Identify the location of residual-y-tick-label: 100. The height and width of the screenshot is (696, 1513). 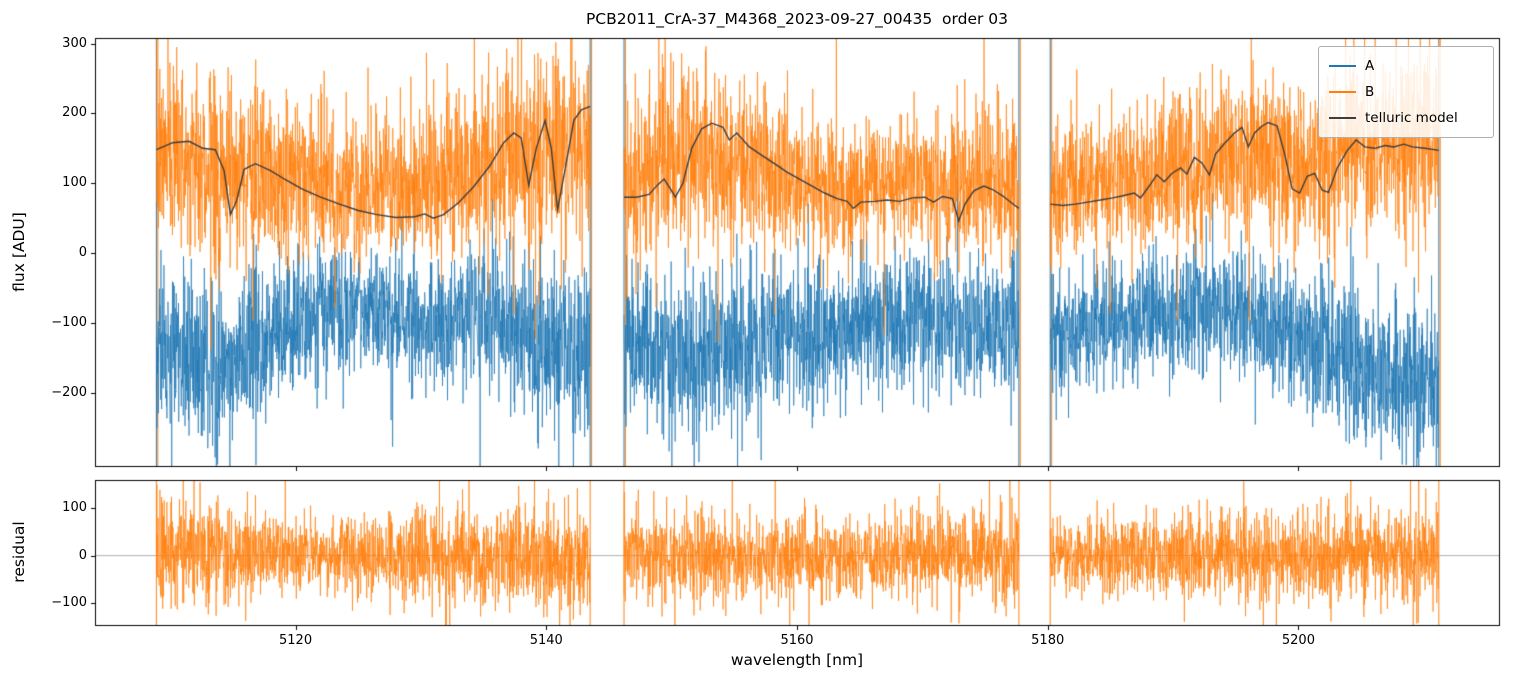
(74, 507).